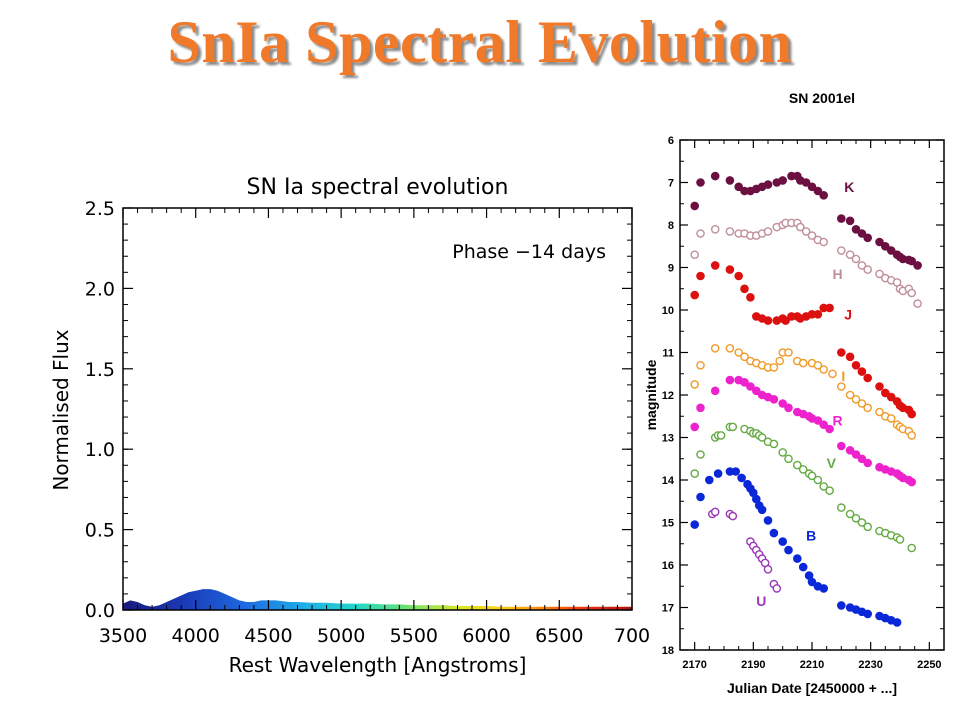 This screenshot has height=720, width=960. I want to click on spectrum-y-tick-label: 1.5, so click(100, 370).